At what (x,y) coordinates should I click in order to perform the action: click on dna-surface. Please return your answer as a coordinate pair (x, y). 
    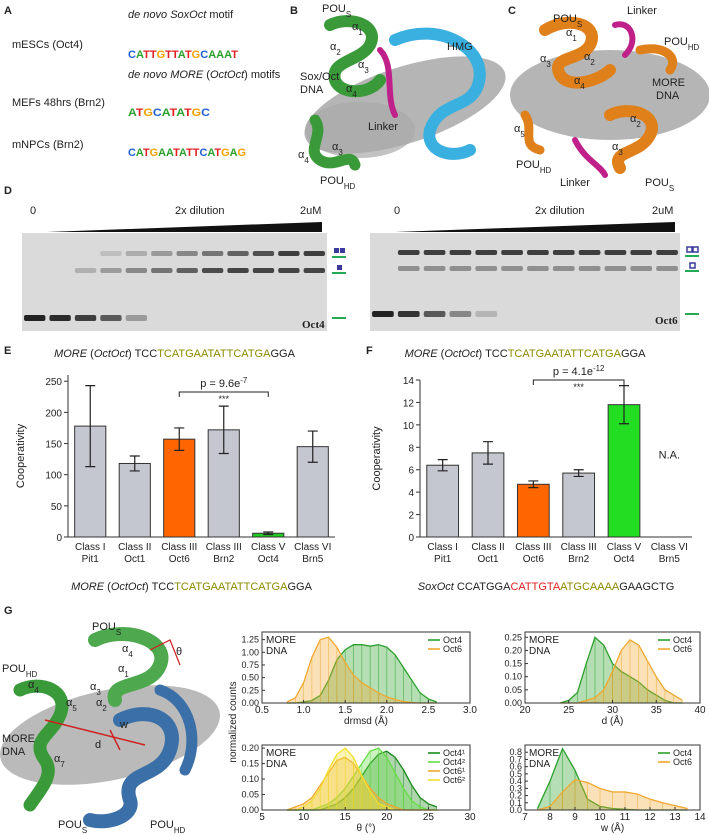
    Looking at the image, I should click on (360, 130).